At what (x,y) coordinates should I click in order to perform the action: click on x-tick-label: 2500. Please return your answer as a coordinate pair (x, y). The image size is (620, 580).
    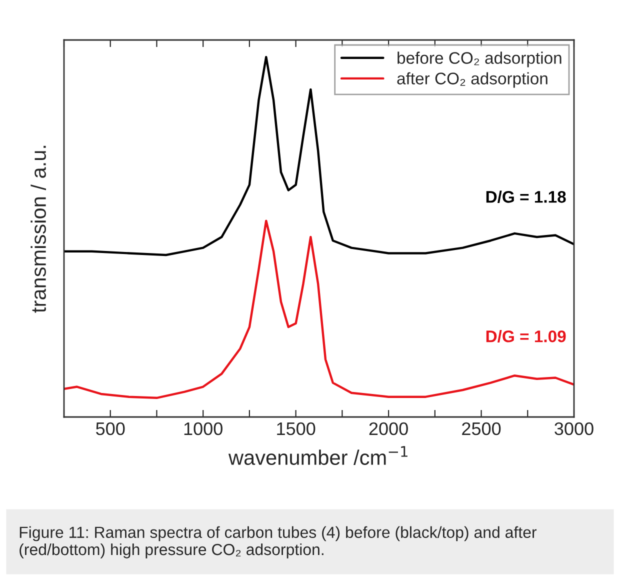
    Looking at the image, I should click on (481, 429).